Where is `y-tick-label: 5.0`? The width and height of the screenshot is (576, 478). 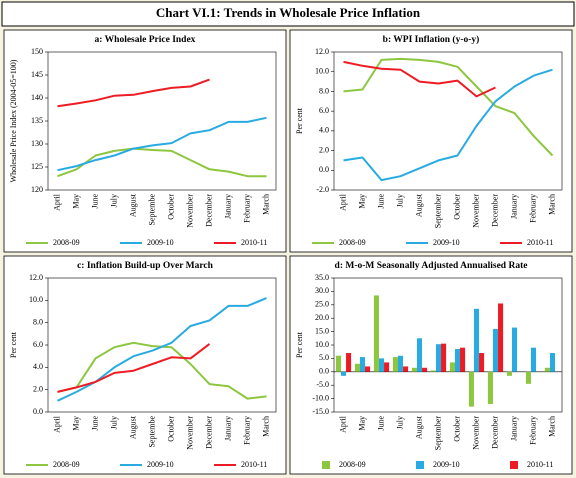 y-tick-label: 5.0 is located at coordinates (324, 357).